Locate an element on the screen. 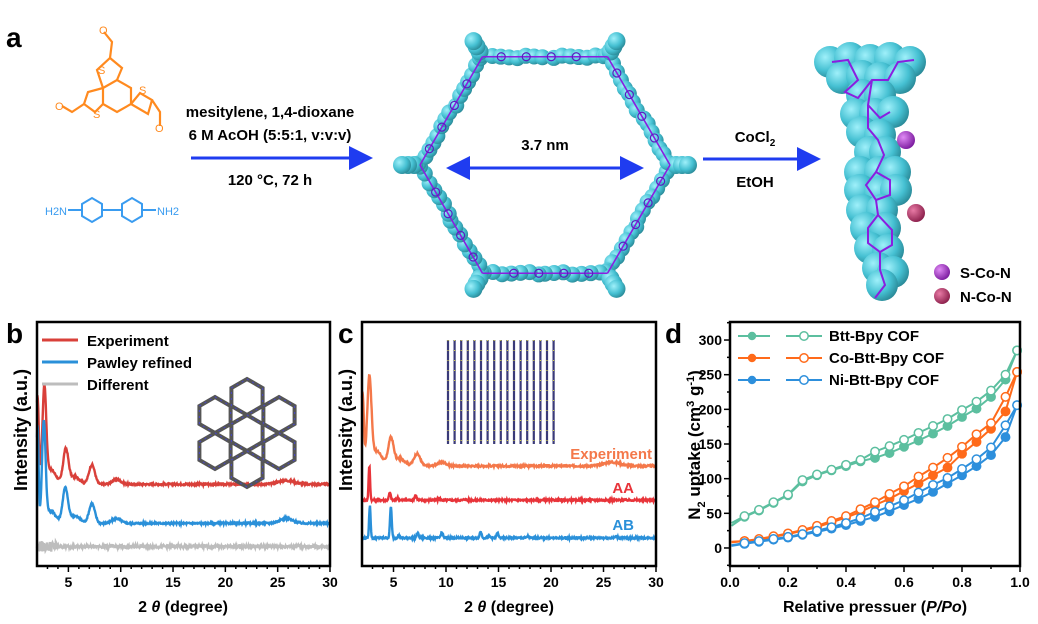 Image resolution: width=1038 pixels, height=624 pixels. legend-b: Experiment Pawley refined Different is located at coordinates (117, 363).